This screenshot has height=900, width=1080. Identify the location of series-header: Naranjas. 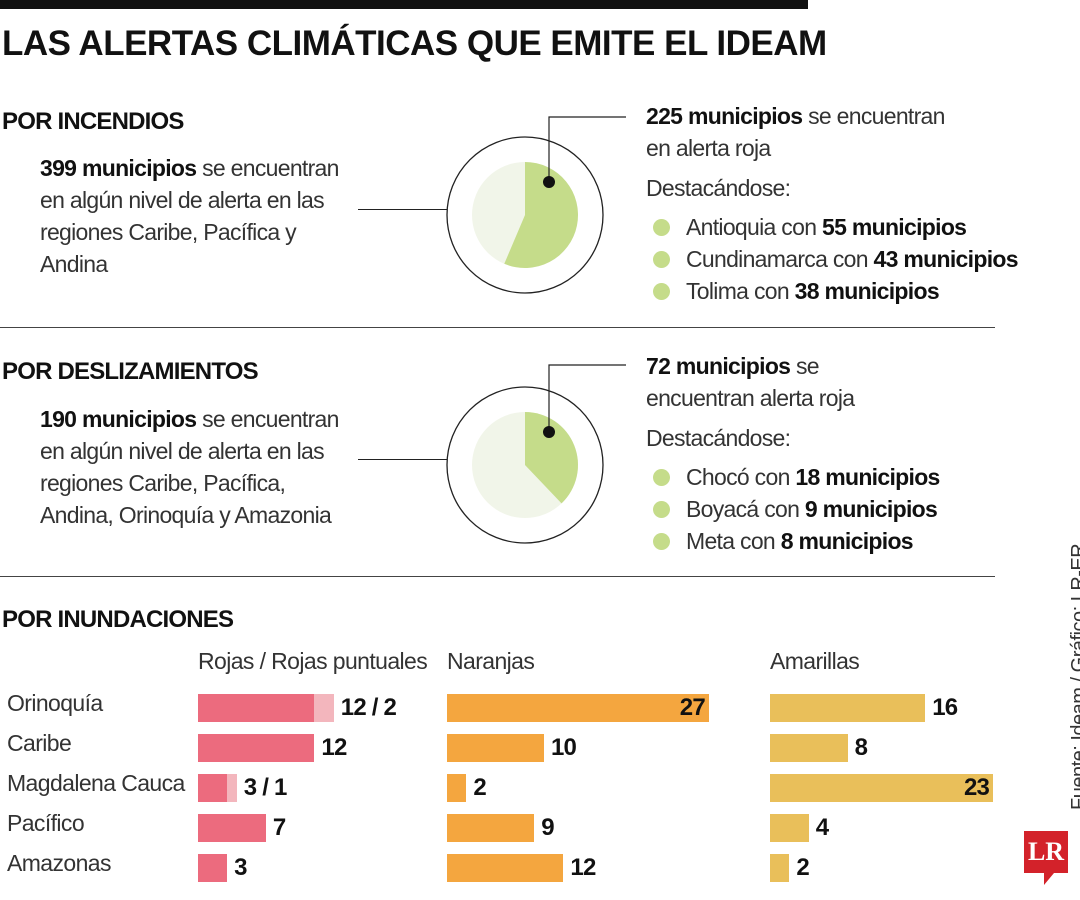
(491, 661).